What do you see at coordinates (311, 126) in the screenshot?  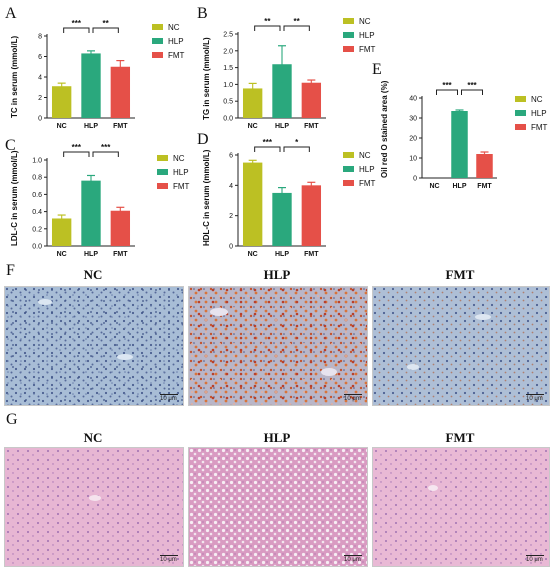 I see `xtick-label-b-fmt: FMT` at bounding box center [311, 126].